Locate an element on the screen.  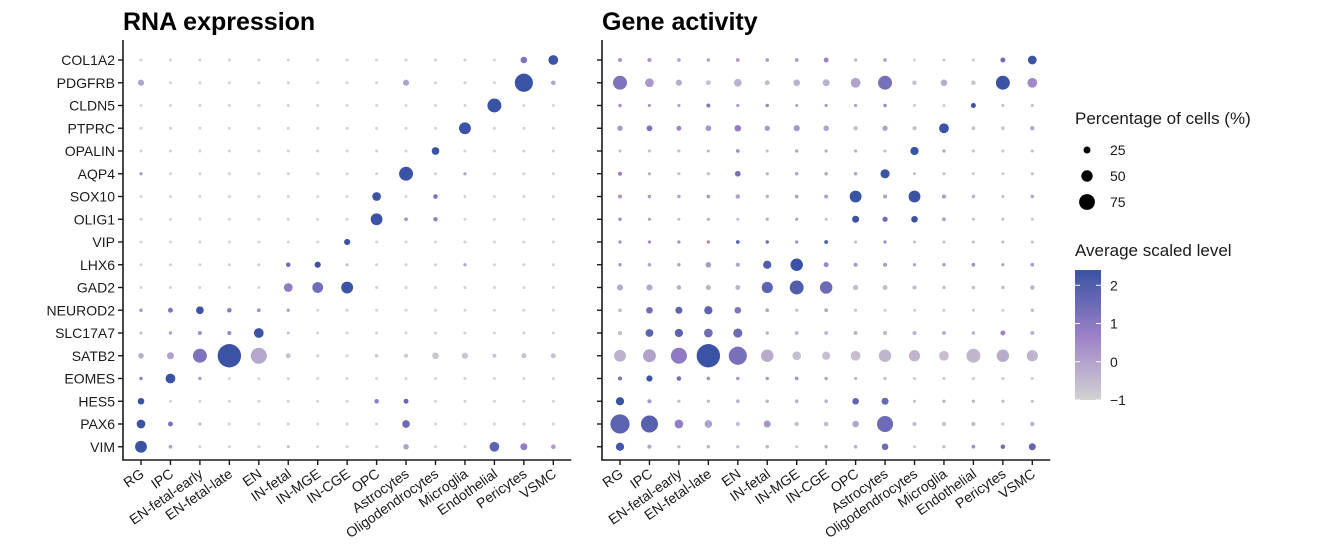
legend-color-title: Average scaled level is located at coordinates (1153, 250).